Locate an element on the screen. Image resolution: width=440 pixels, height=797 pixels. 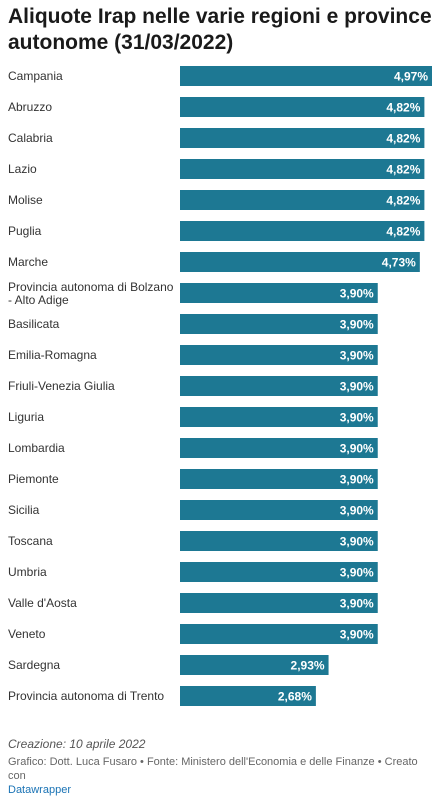
category-label-10: Friuli-Venezia Giulia is located at coordinates (61, 386).